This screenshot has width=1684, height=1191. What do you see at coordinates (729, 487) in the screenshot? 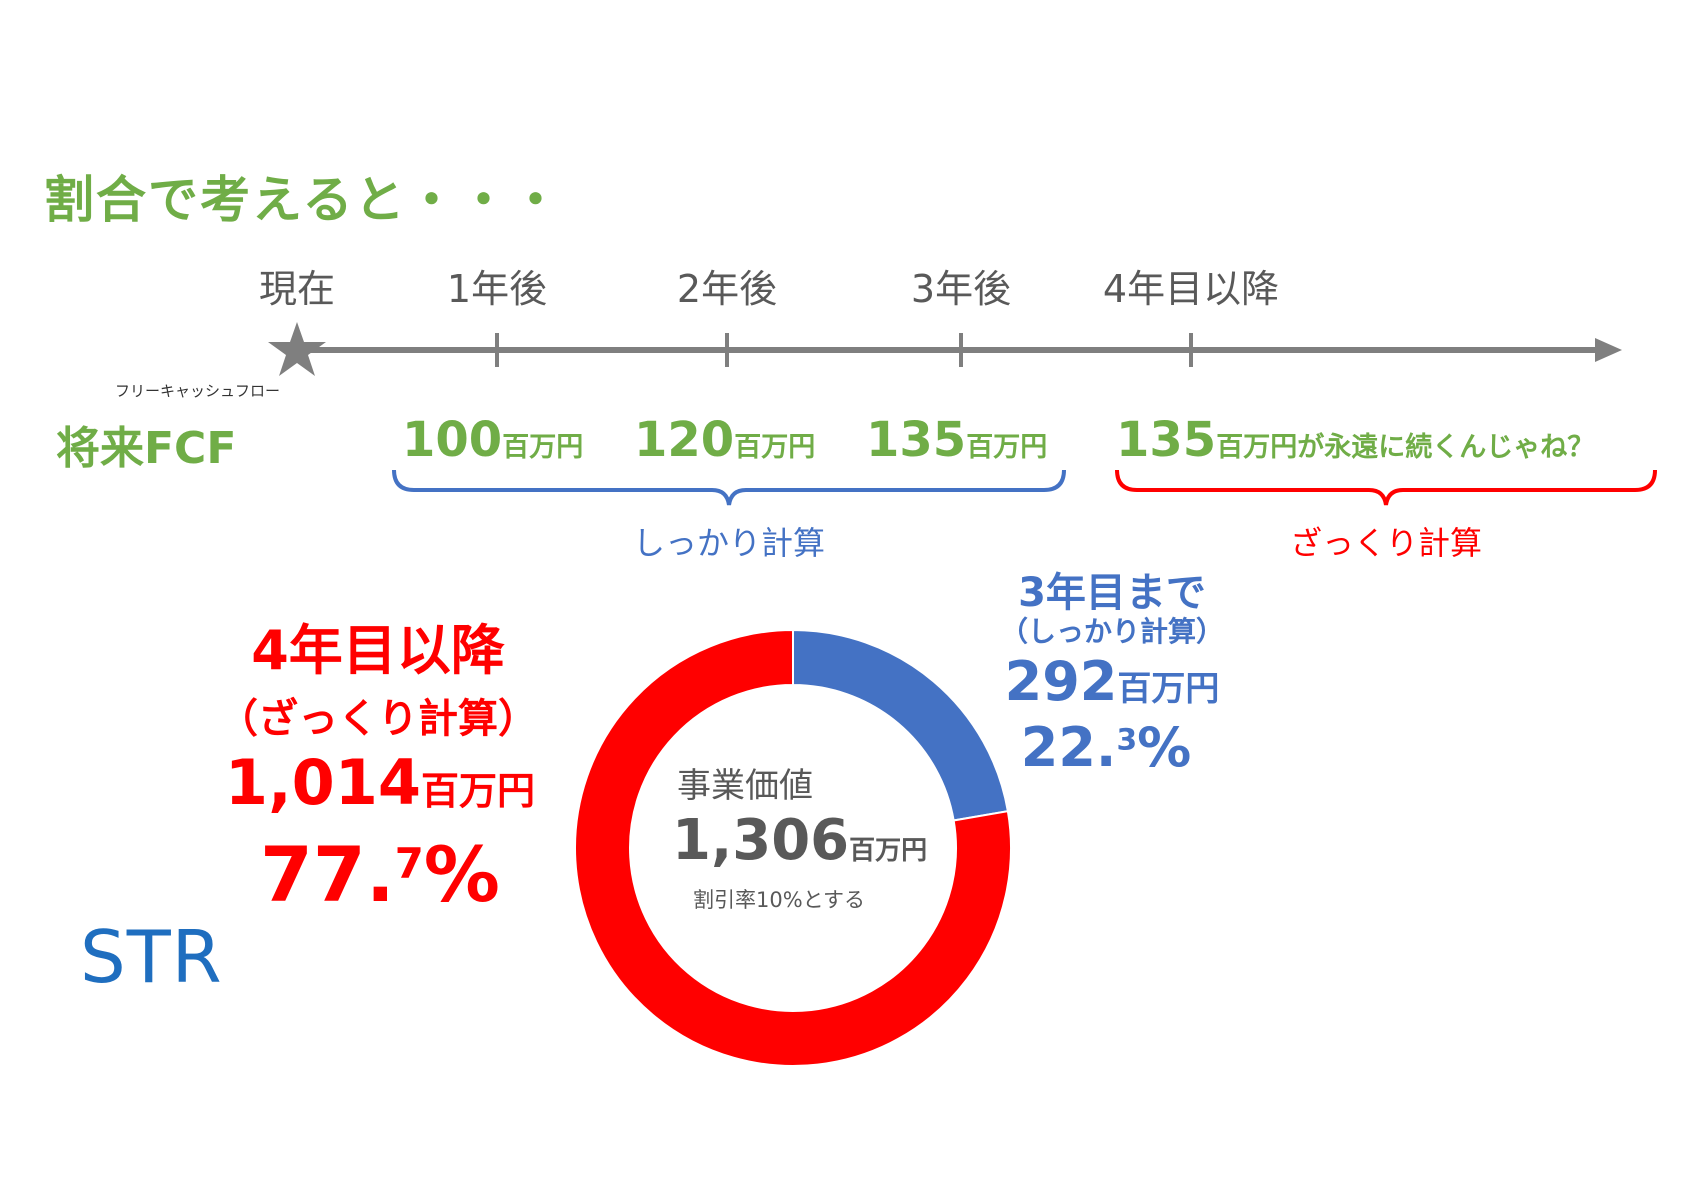
I see `brace-careful` at bounding box center [729, 487].